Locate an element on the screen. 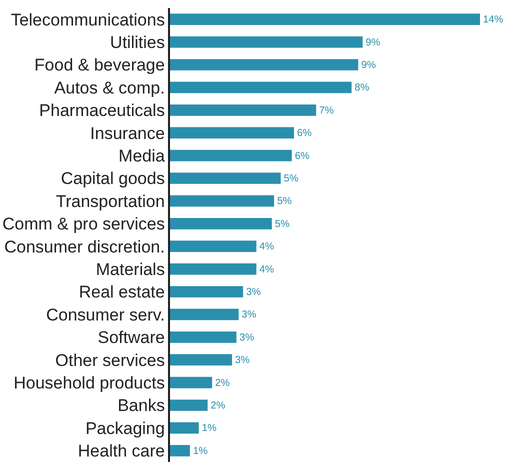 The width and height of the screenshot is (525, 464). y-tick-label: Household products is located at coordinates (89, 383).